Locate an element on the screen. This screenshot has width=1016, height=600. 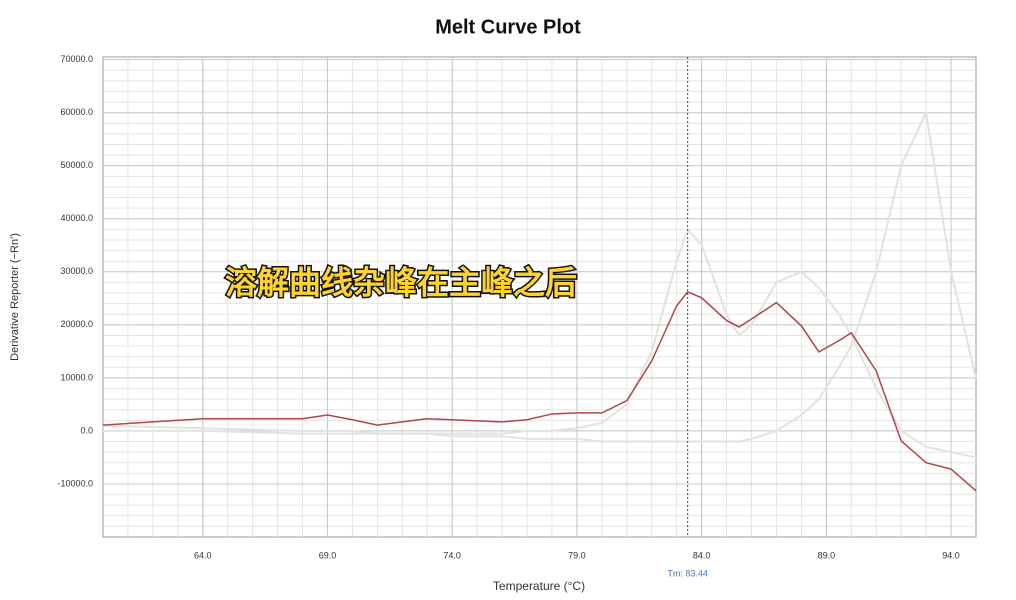
y-tick-label: 60000.0 is located at coordinates (76, 112).